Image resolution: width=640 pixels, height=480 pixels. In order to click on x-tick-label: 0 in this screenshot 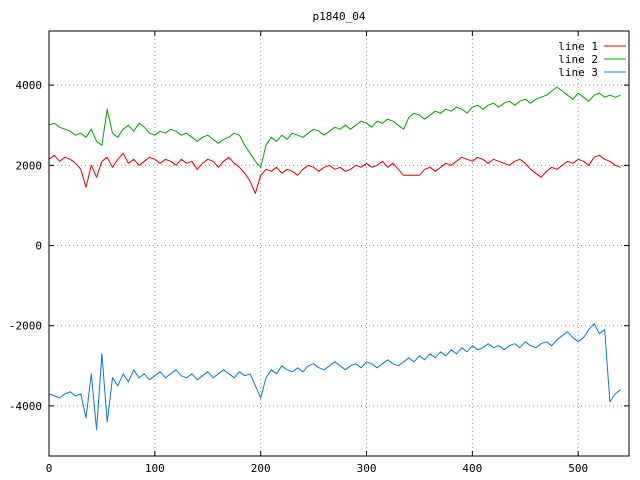, I will do `click(49, 468)`.